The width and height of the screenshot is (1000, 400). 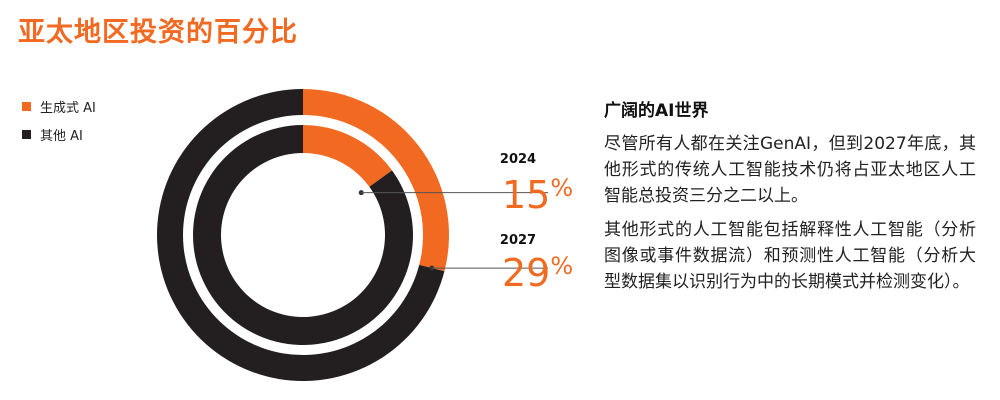 I want to click on chart-legend: 生成式 AI 其他 AI, so click(x=59, y=120).